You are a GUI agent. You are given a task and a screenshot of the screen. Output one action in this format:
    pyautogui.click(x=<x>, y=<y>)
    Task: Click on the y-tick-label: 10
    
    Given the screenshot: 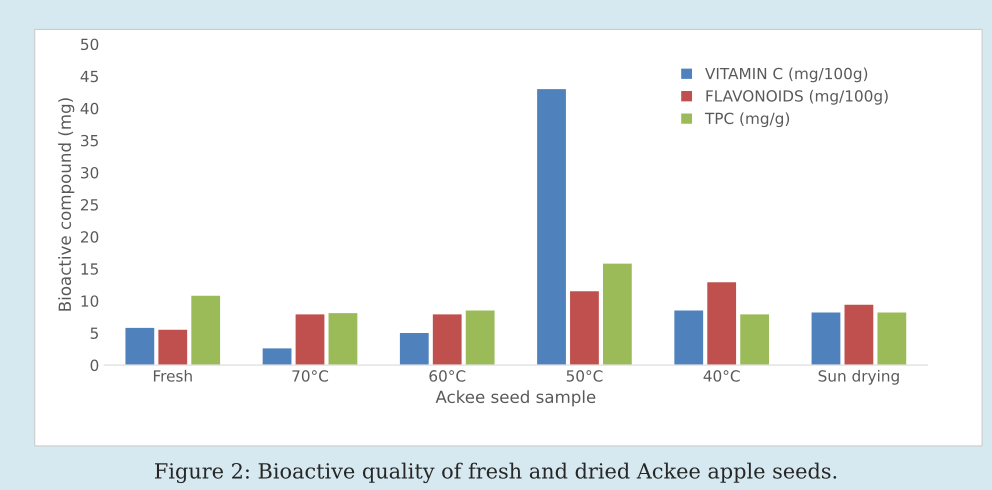 What is the action you would take?
    pyautogui.click(x=90, y=301)
    